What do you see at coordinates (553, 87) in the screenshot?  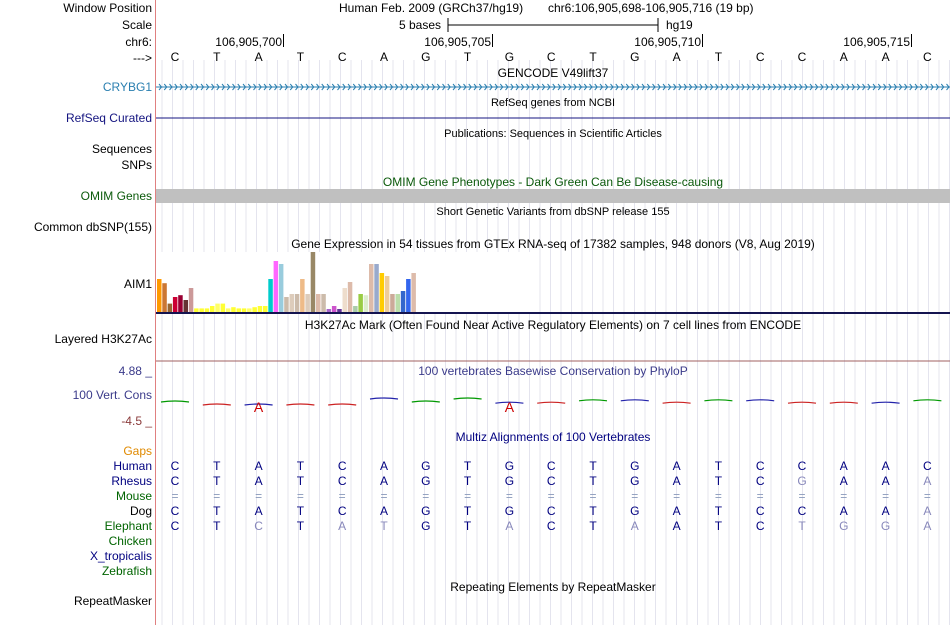 I see `crybg1-gene-line` at bounding box center [553, 87].